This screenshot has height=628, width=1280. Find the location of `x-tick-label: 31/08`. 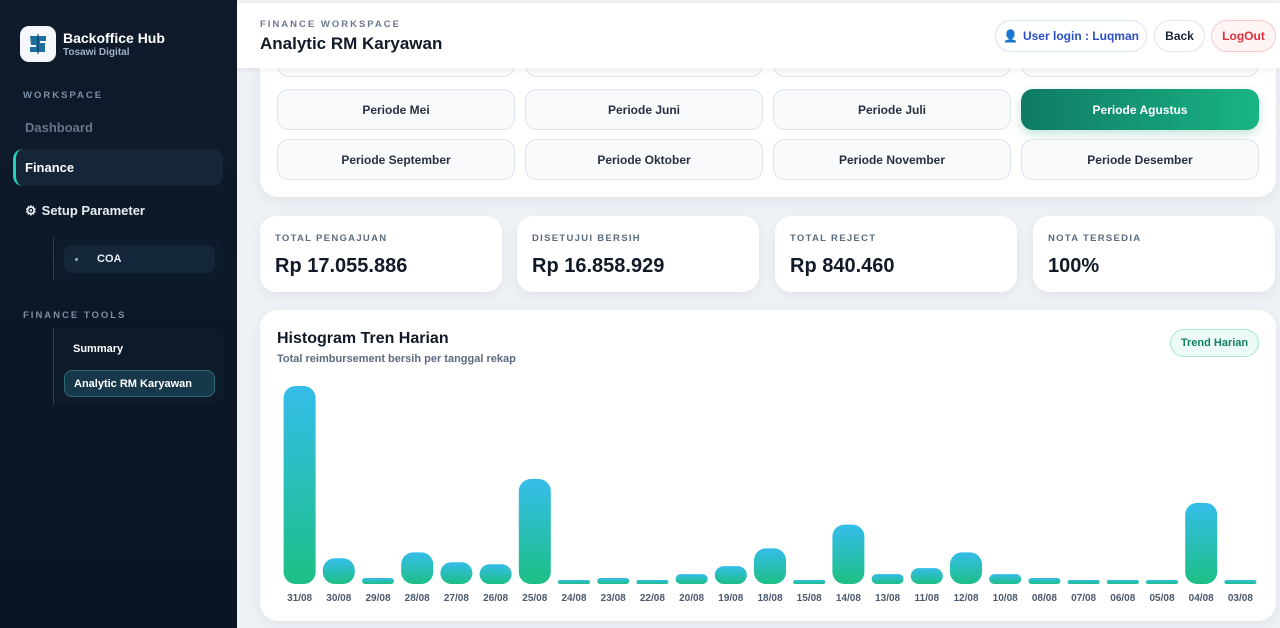

x-tick-label: 31/08 is located at coordinates (299, 598).